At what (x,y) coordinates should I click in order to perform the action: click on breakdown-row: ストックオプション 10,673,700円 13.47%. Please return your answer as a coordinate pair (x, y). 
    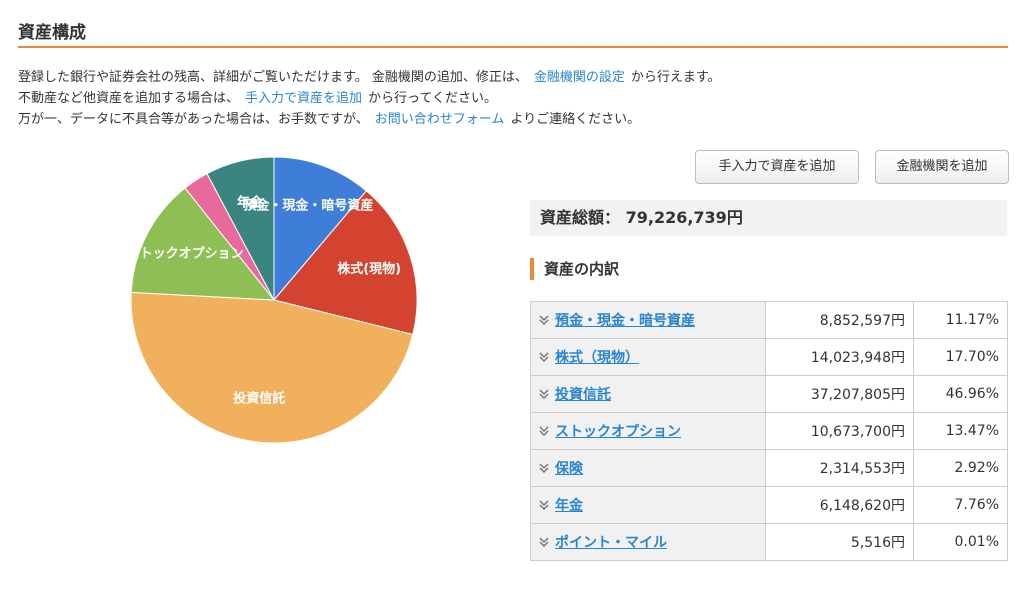
    Looking at the image, I should click on (769, 431).